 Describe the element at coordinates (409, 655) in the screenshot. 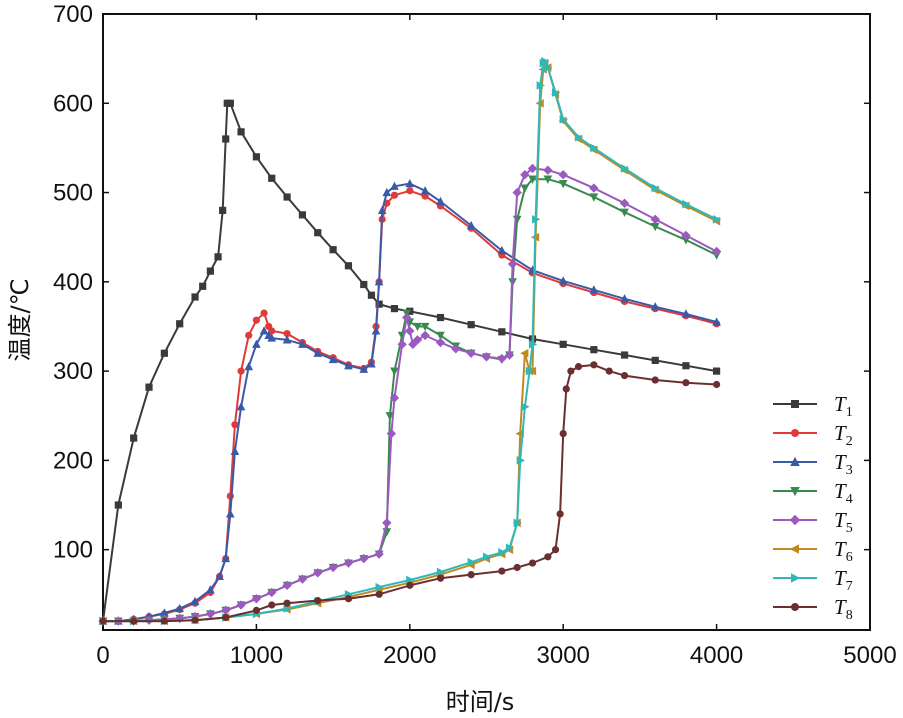

I see `x-tick-label: 2000` at that location.